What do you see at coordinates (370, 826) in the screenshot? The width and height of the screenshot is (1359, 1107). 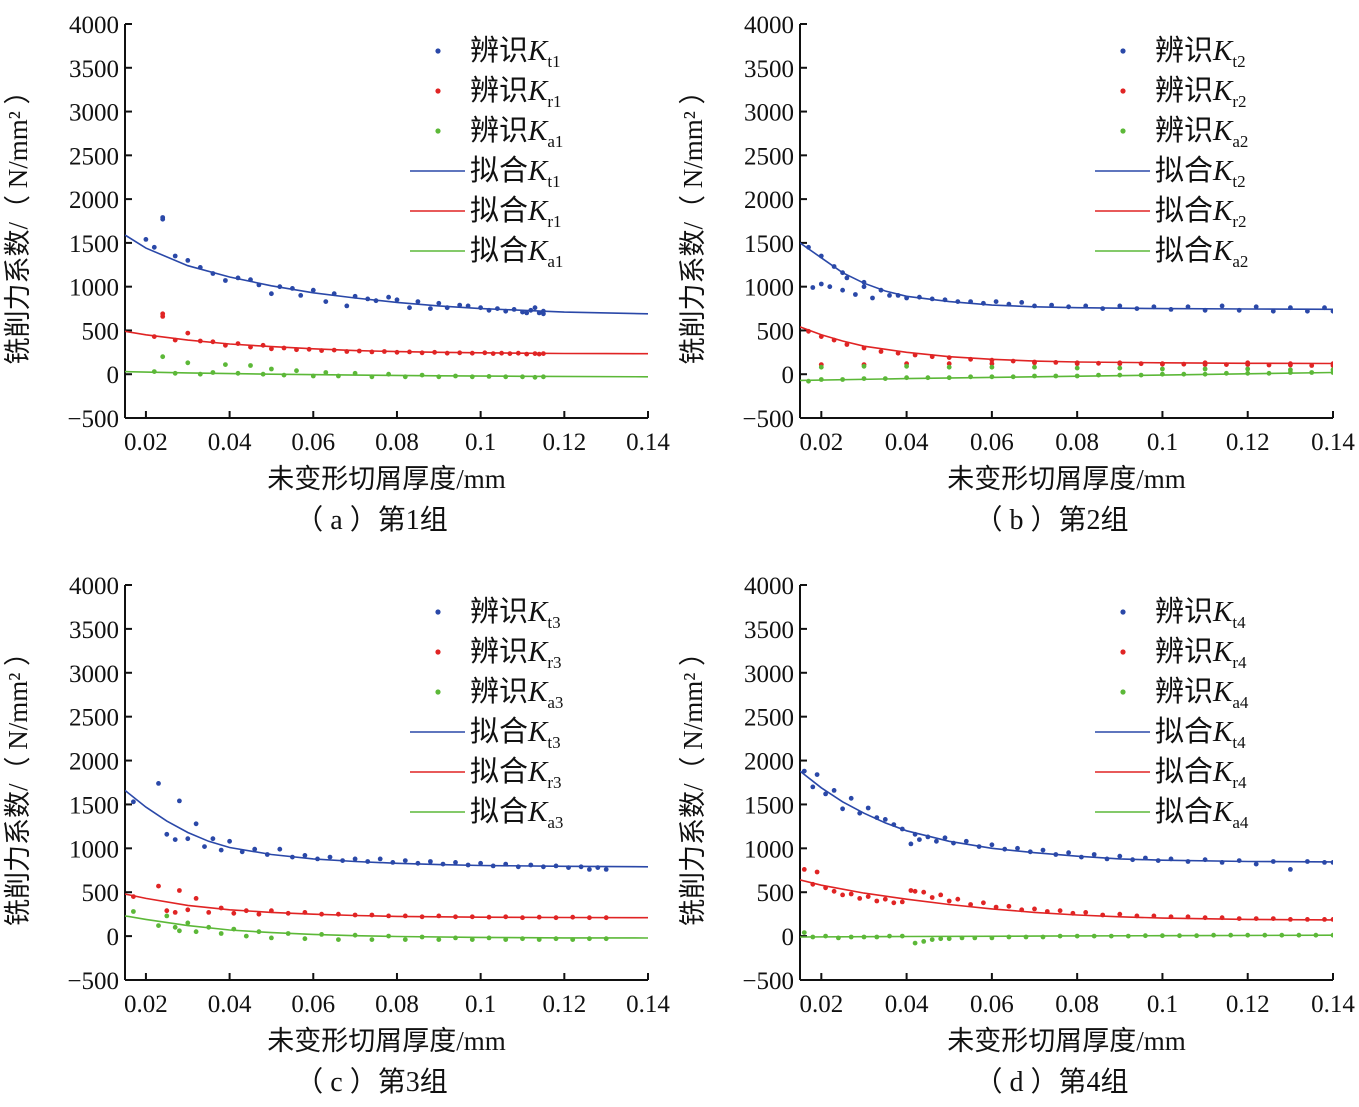 I see `scatter-series-辨识Kt3` at bounding box center [370, 826].